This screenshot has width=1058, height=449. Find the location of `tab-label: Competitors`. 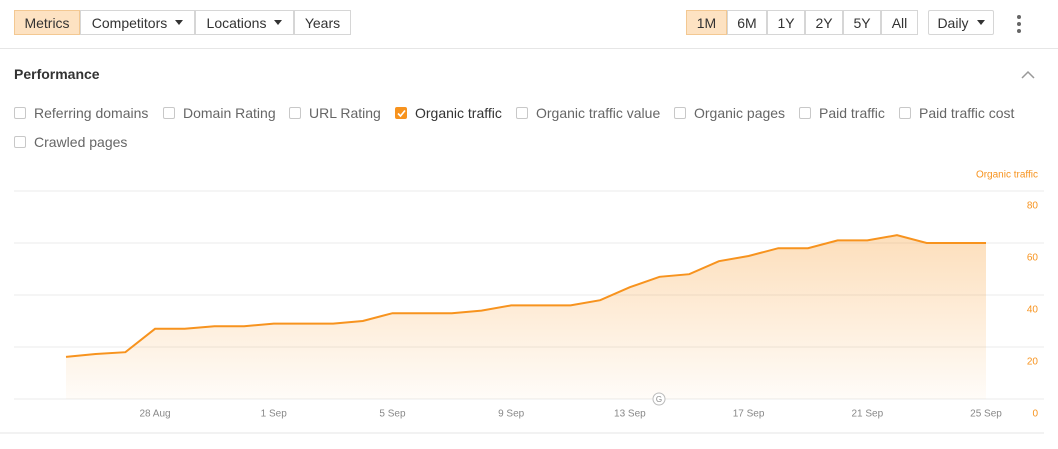

tab-label: Competitors is located at coordinates (129, 22).